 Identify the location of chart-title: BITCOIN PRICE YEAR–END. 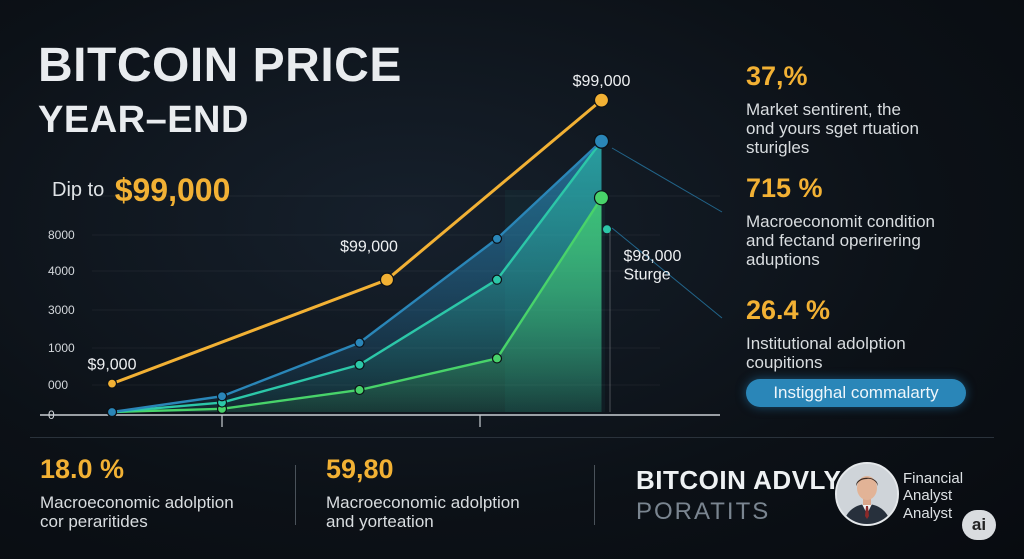
(220, 90).